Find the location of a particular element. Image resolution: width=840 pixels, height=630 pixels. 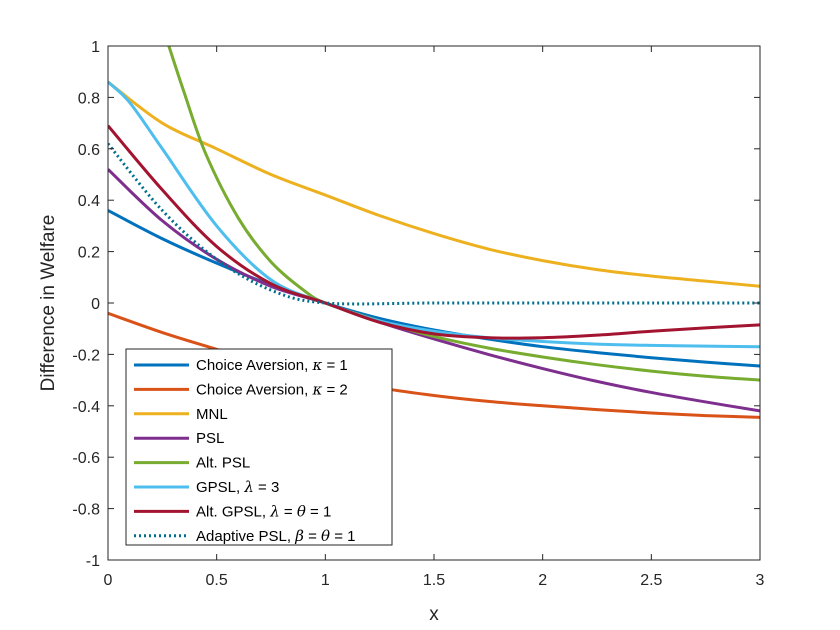

y-tick-label: -0.8 is located at coordinates (86, 510).